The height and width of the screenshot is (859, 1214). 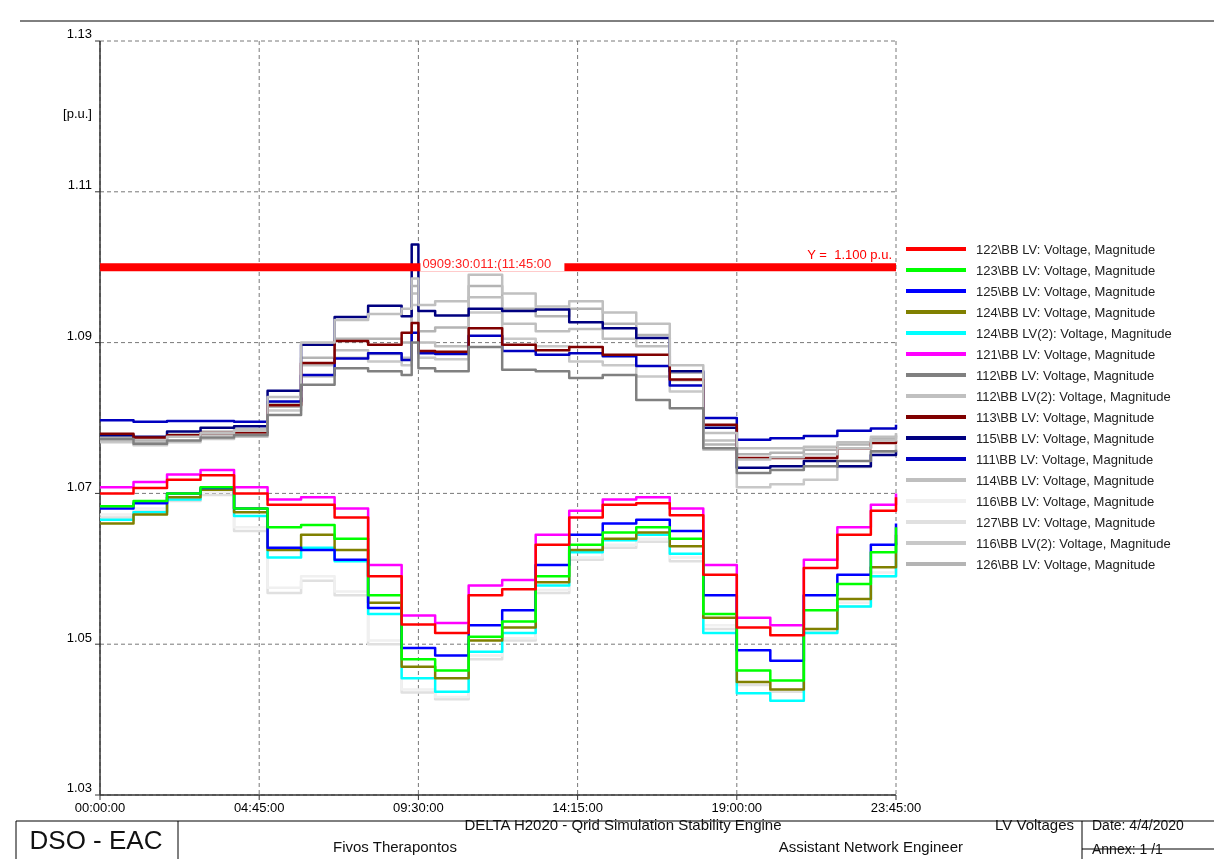 I want to click on legend-label: 114\BB LV: Voltage, Magnitude, so click(x=1065, y=480).